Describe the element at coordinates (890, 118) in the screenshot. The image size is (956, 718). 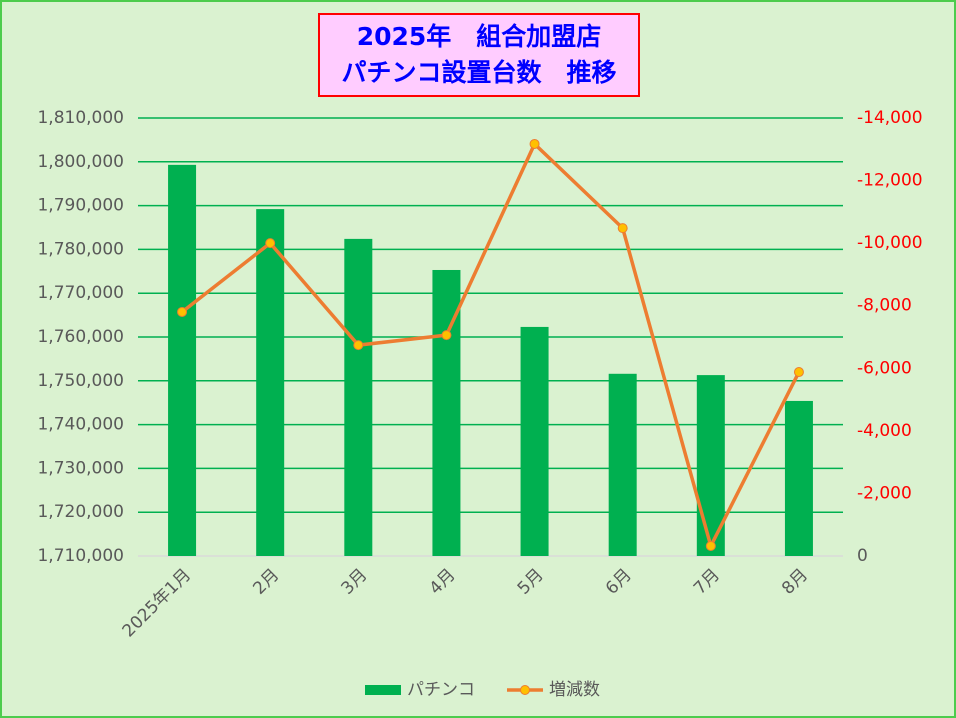
I see `y2-tick-label: -14,000` at that location.